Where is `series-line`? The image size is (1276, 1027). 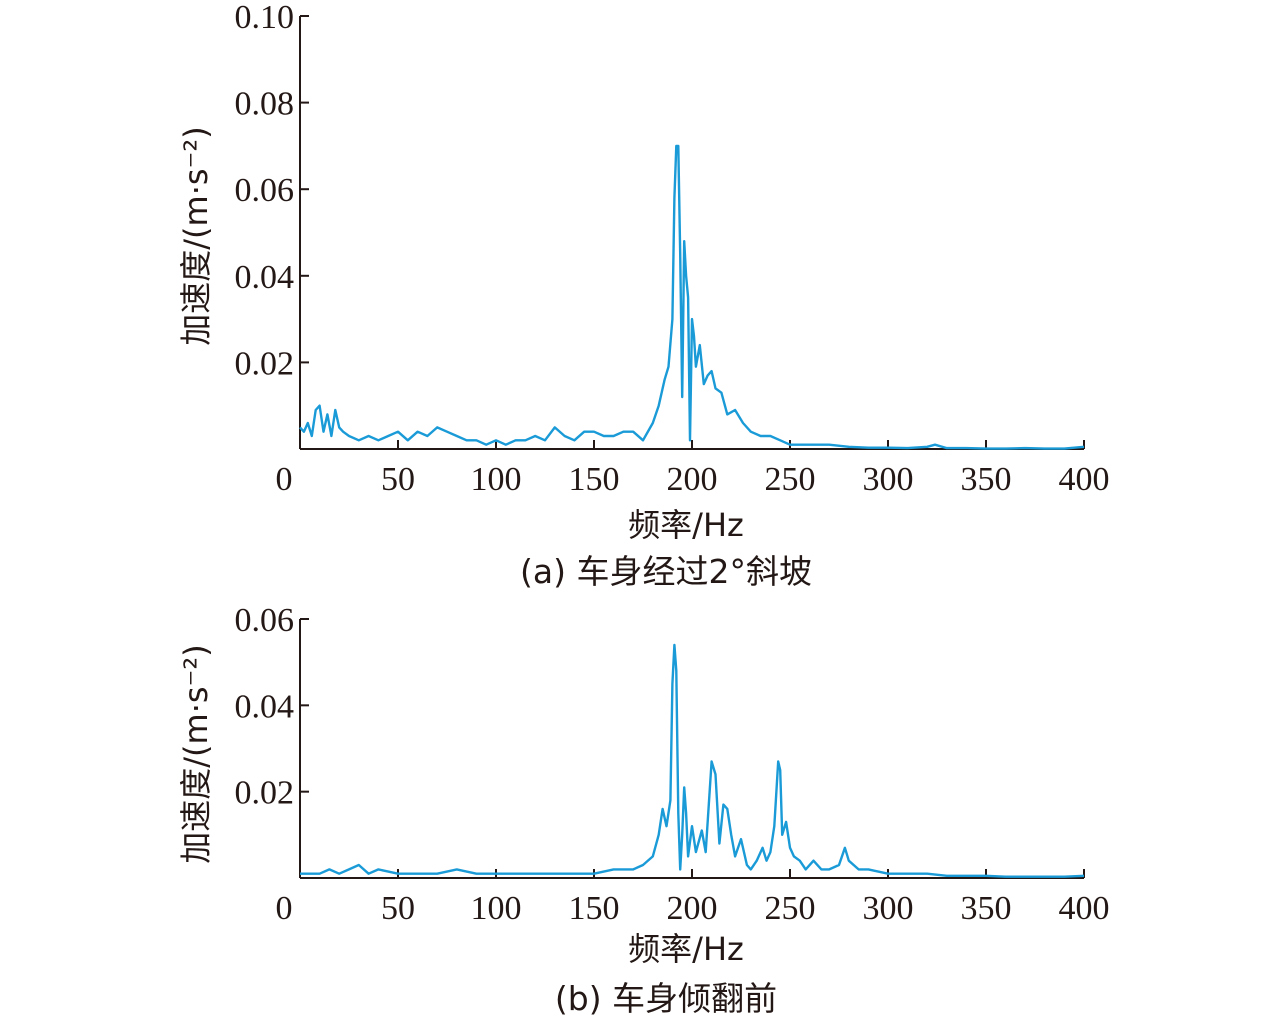 series-line is located at coordinates (692, 760).